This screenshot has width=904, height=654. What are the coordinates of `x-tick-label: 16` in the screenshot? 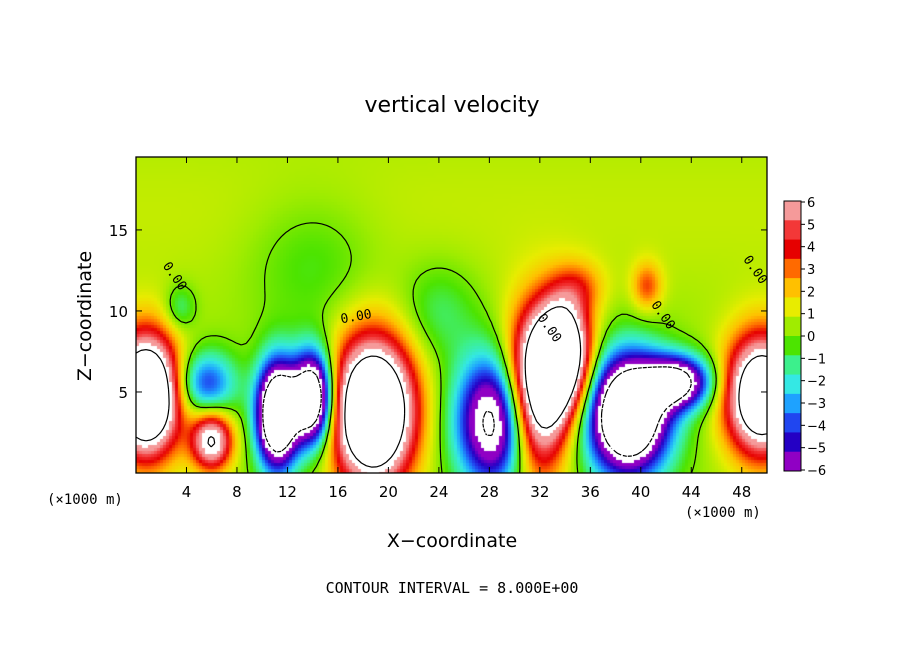 It's located at (337, 492).